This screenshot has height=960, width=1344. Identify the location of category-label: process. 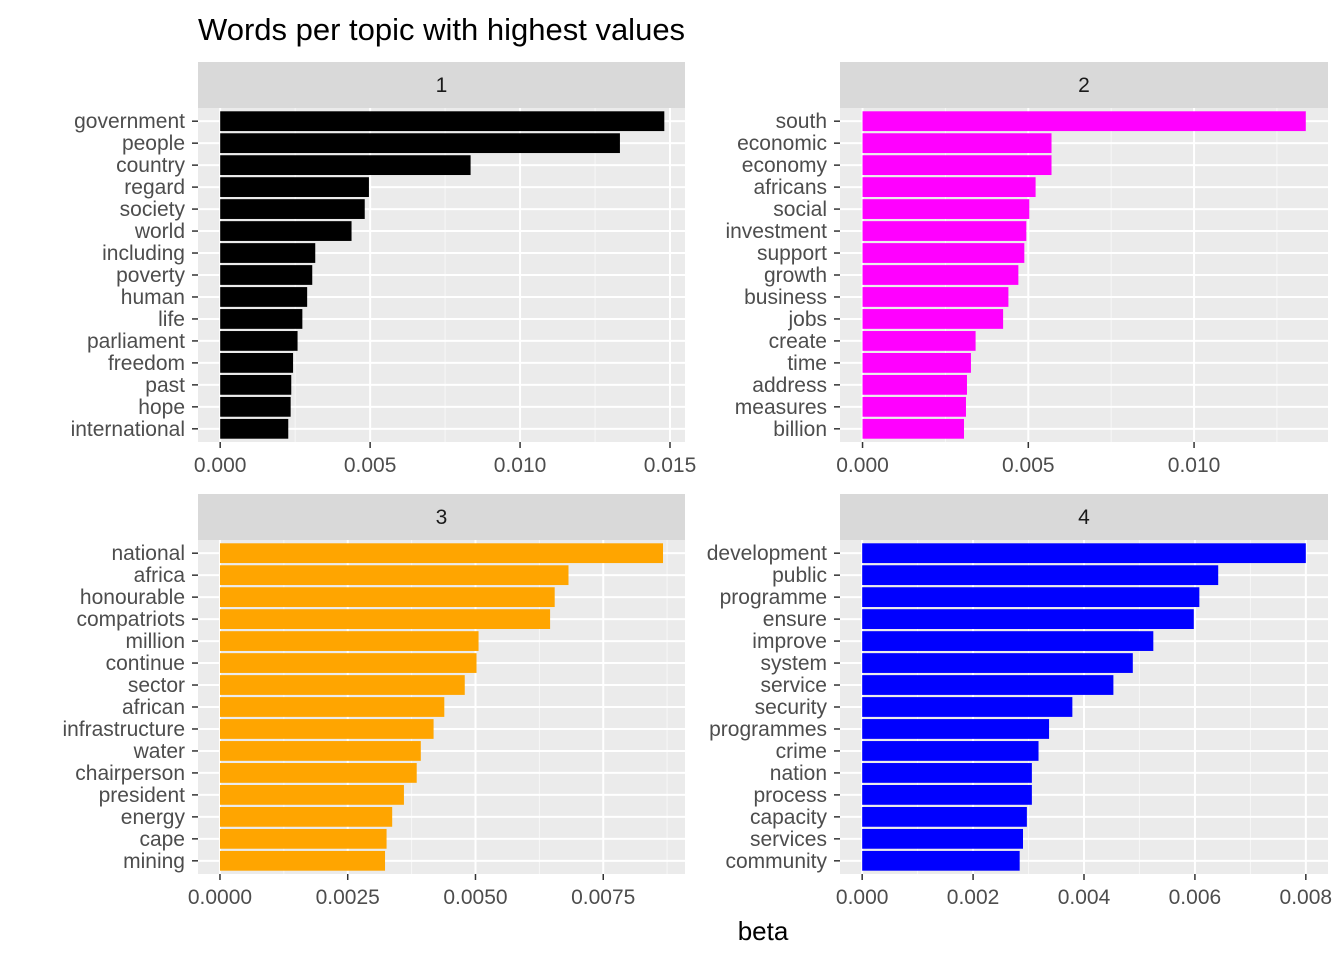
(790, 795).